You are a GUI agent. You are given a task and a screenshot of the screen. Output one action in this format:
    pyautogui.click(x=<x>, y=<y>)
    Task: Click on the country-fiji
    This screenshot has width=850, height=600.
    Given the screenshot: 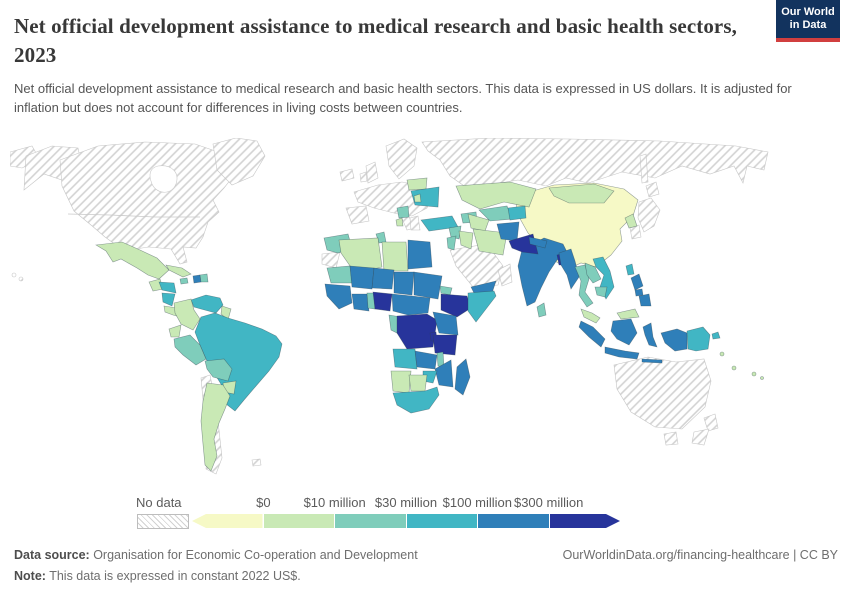 What is the action you would take?
    pyautogui.click(x=754, y=374)
    